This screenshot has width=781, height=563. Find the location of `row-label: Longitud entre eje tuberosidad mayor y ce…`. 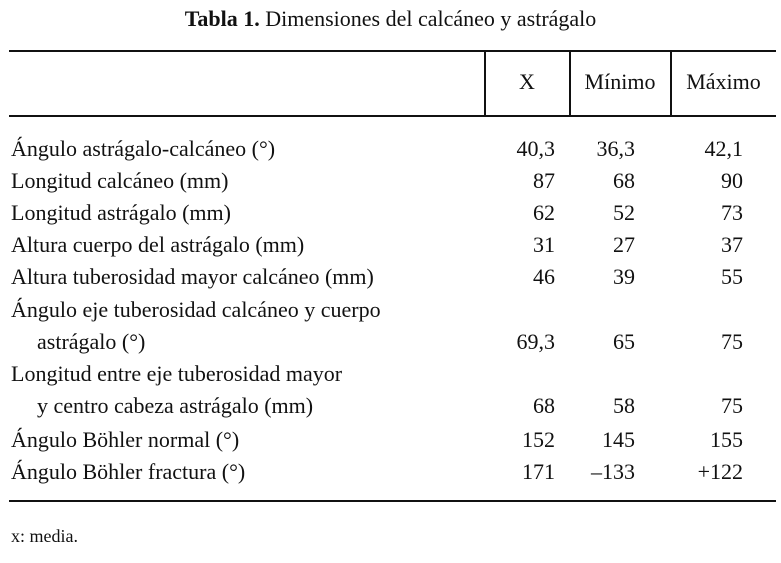

row-label: Longitud entre eje tuberosidad mayor y ce… is located at coordinates (176, 390).